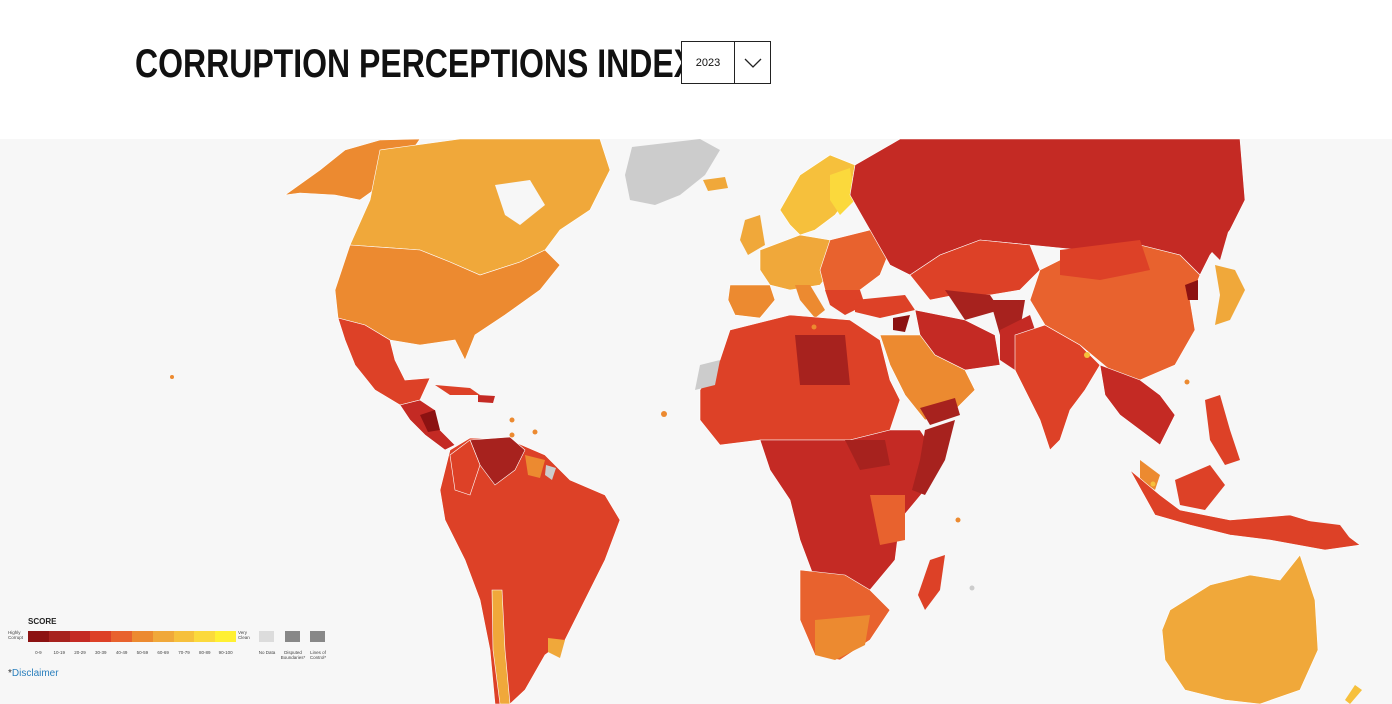 The width and height of the screenshot is (1392, 704). Describe the element at coordinates (59, 652) in the screenshot. I see `legend-tick: 10-19` at that location.